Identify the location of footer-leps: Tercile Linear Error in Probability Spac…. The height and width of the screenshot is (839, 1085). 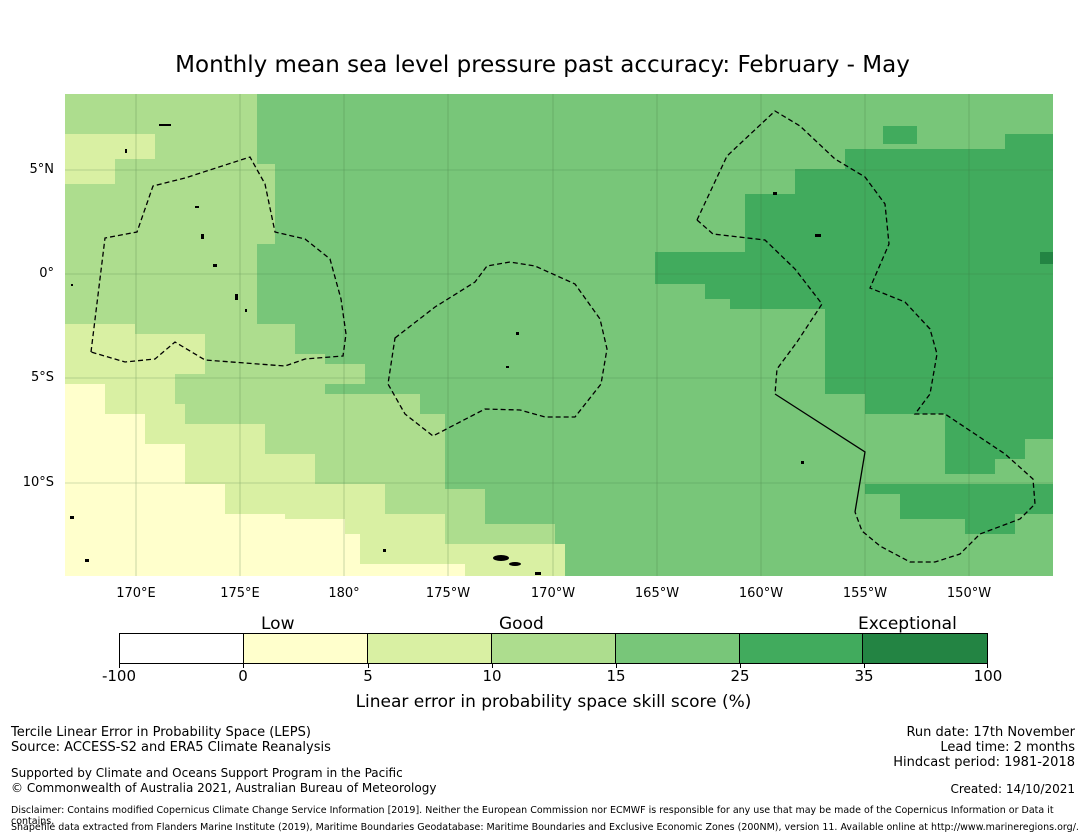
(161, 732).